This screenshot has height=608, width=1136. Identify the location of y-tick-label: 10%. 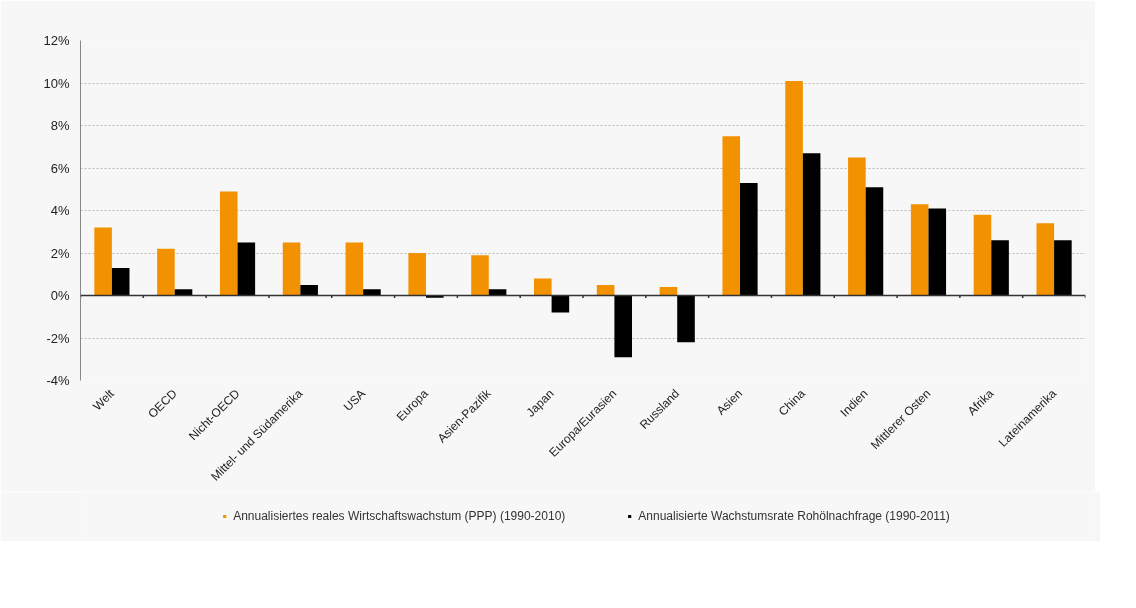
(56, 83).